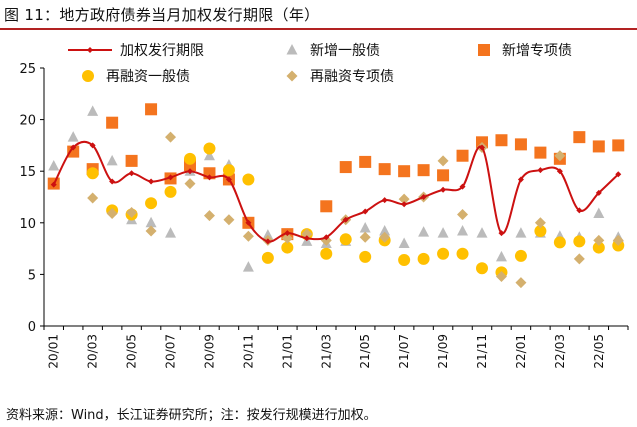 The image size is (637, 427). Describe the element at coordinates (579, 241) in the screenshot. I see `point-circle-22/04` at that location.